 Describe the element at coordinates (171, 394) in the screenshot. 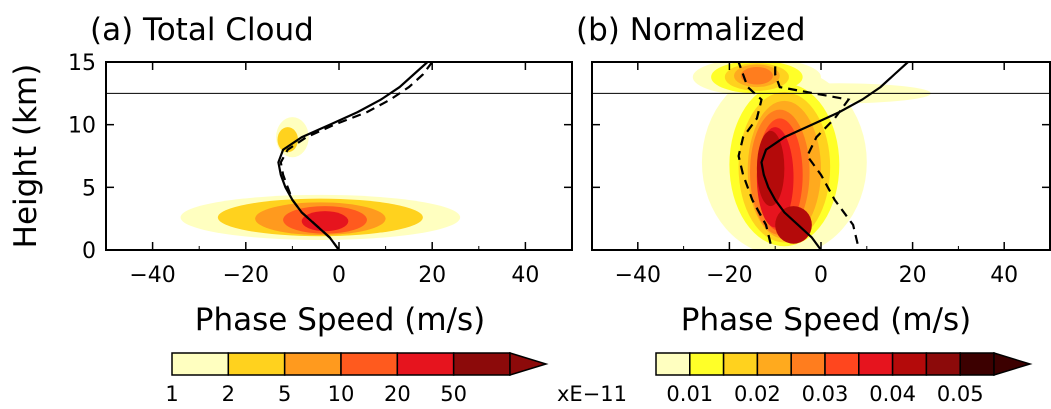

I see `colorbar-label: 1` at that location.